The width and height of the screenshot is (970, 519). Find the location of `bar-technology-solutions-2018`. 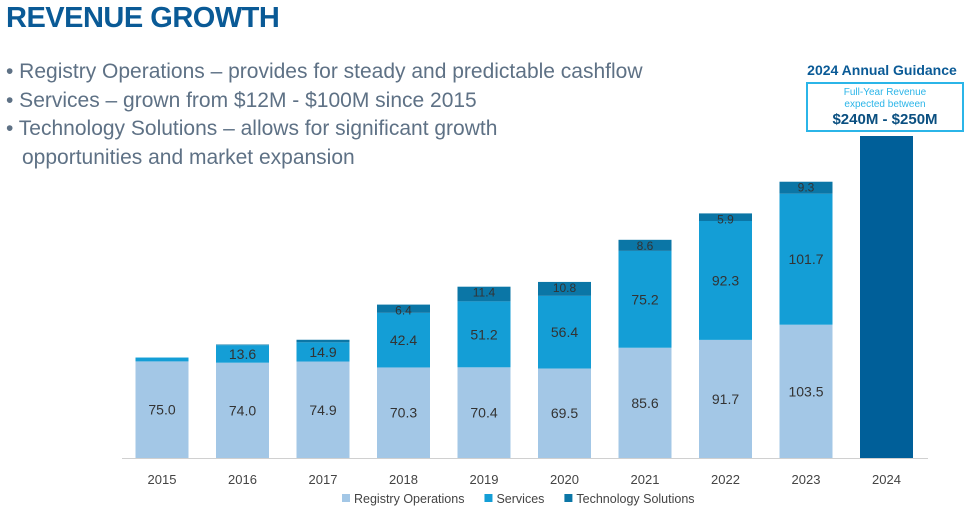

bar-technology-solutions-2018 is located at coordinates (403, 308).